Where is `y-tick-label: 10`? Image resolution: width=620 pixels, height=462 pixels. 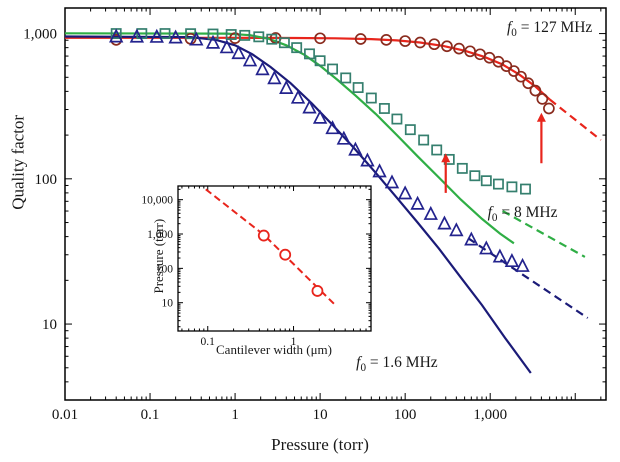 y-tick-label: 10 is located at coordinates (49, 325).